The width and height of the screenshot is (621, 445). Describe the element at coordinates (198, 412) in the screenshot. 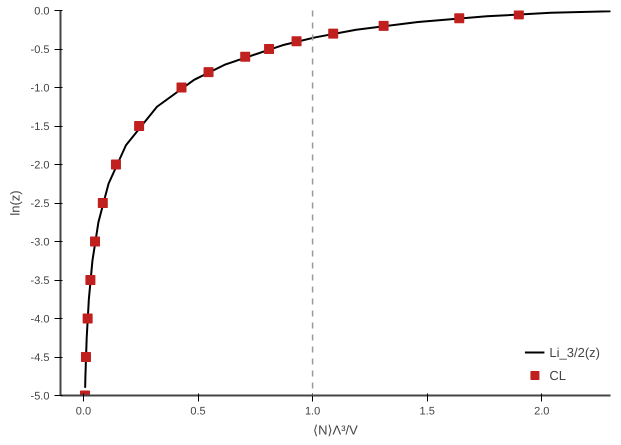

I see `x-tick-label: 0.5` at that location.